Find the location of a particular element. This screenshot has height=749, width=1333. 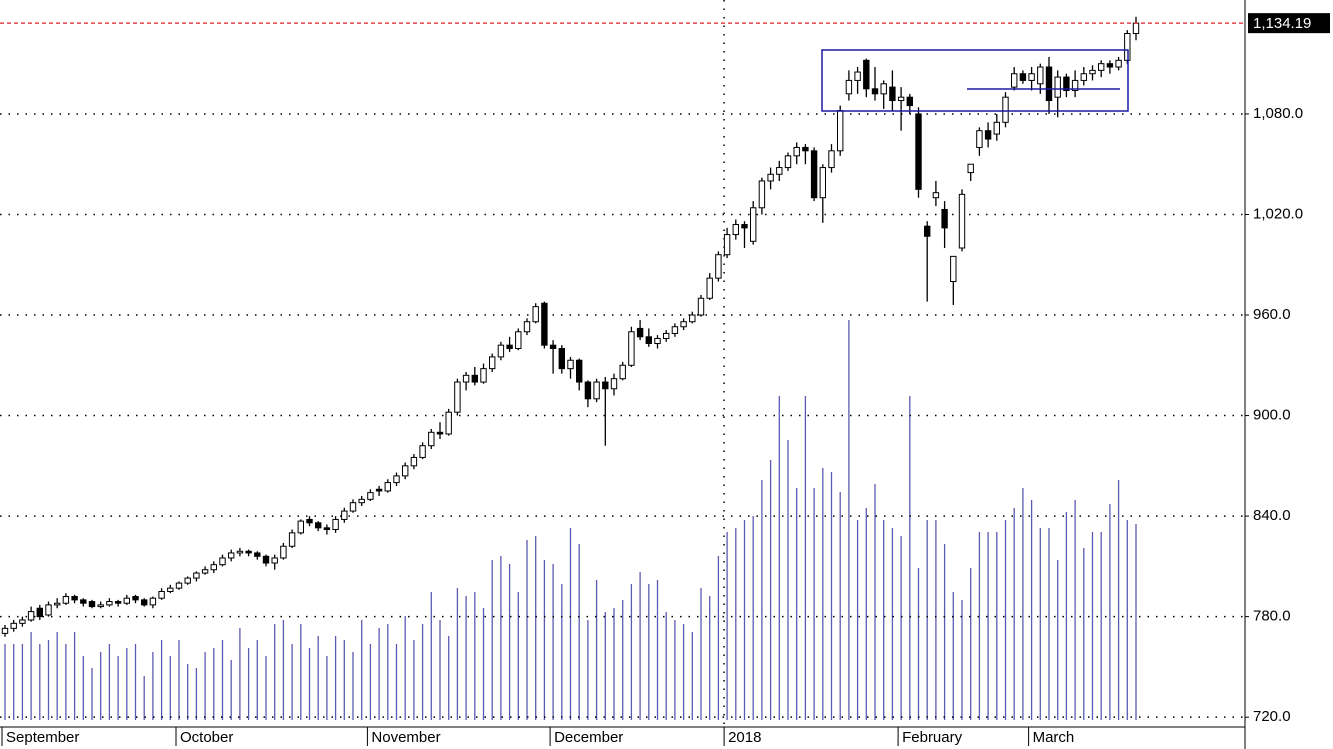

y-tick-label: 780.0 is located at coordinates (1272, 616).